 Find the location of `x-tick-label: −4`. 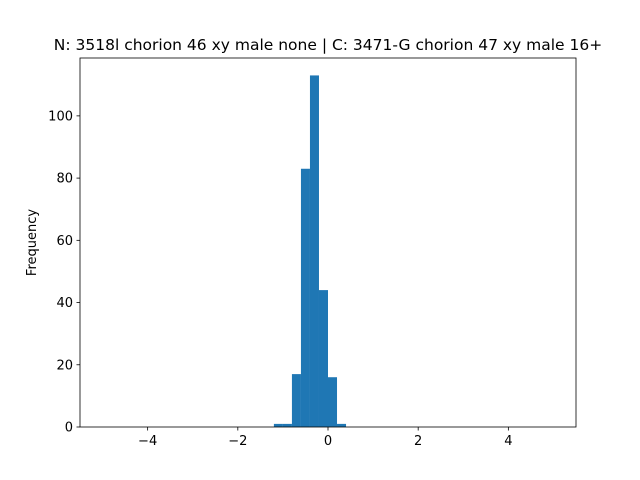

x-tick-label: −4 is located at coordinates (147, 441).